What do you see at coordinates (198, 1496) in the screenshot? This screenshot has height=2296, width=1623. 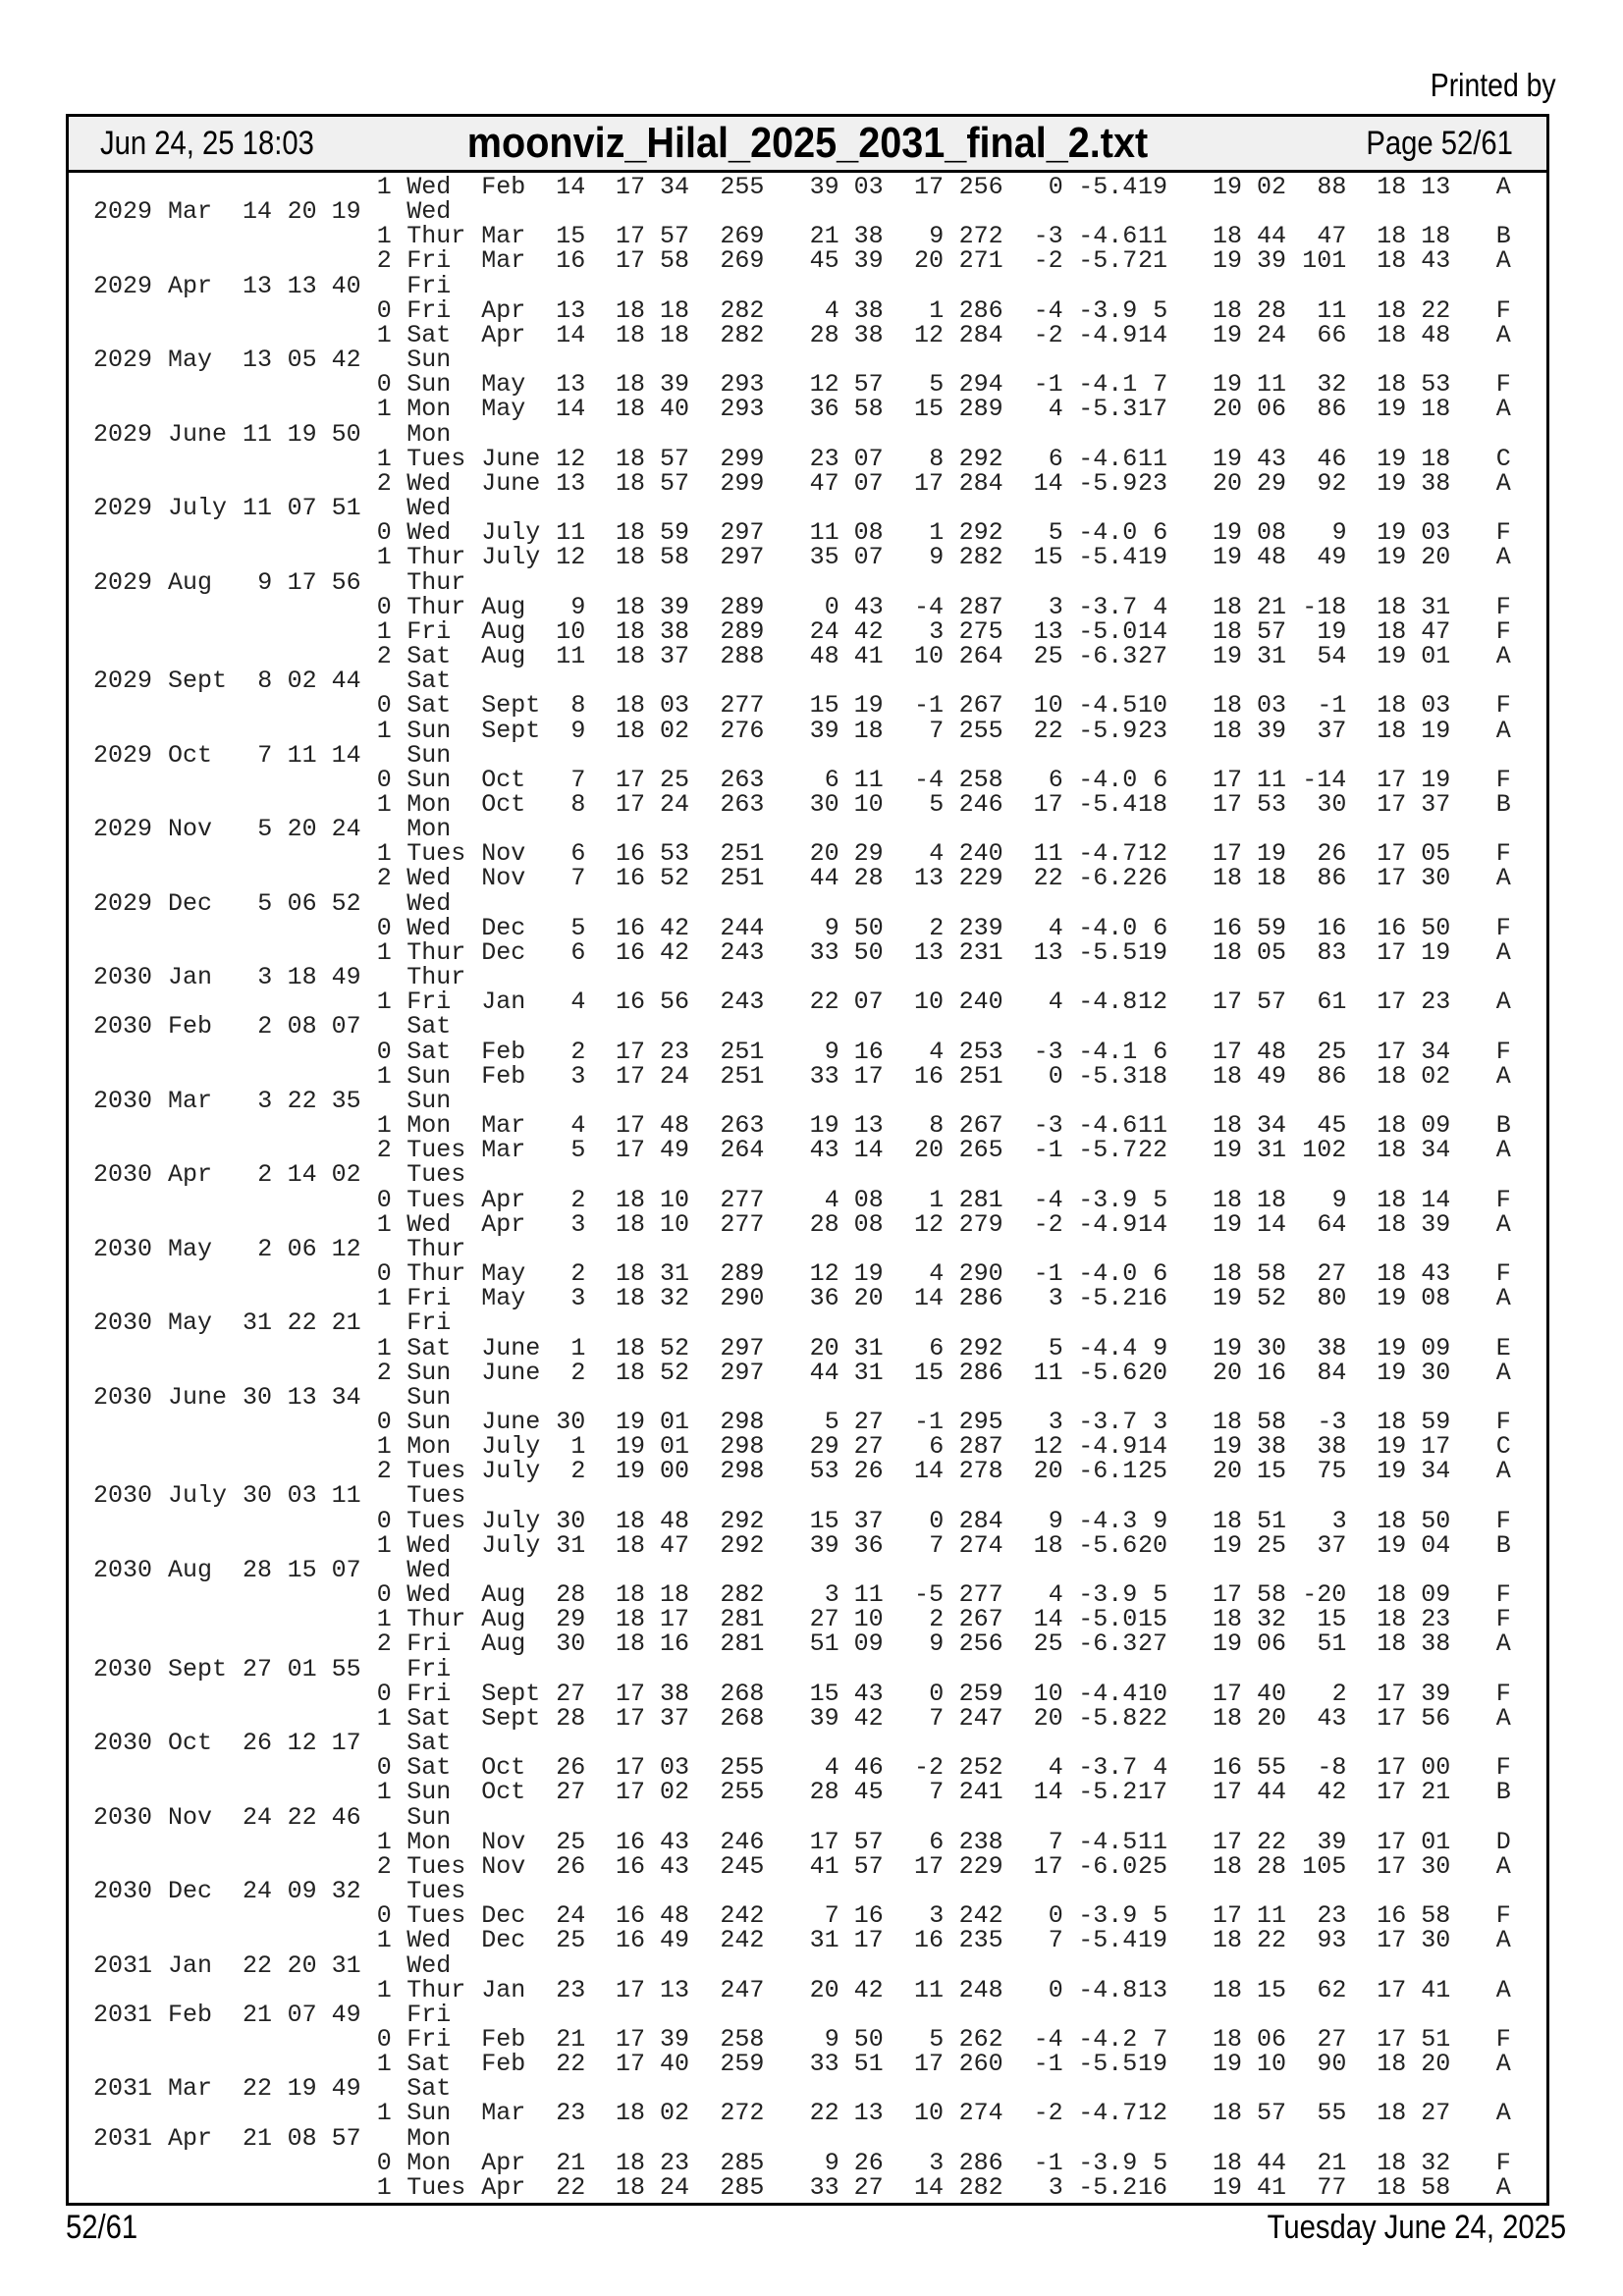 I see `month-cell: July` at bounding box center [198, 1496].